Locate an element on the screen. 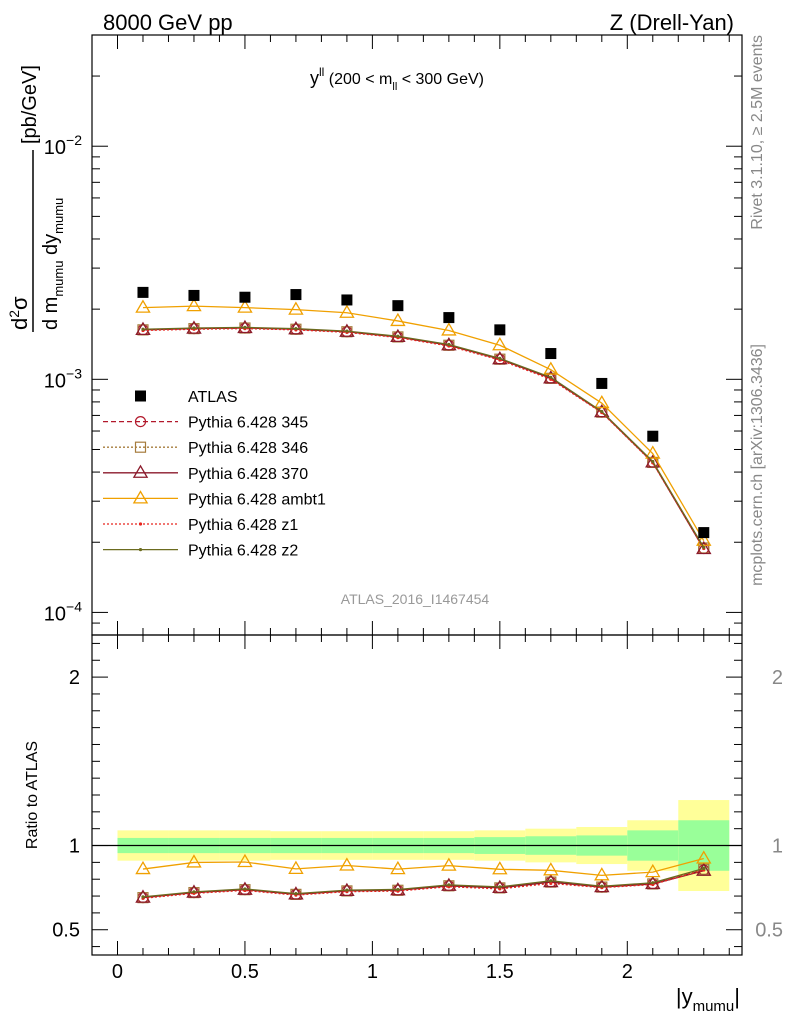 Image resolution: width=786 pixels, height=1024 pixels. x-tick-label: 1.5 is located at coordinates (500, 972).